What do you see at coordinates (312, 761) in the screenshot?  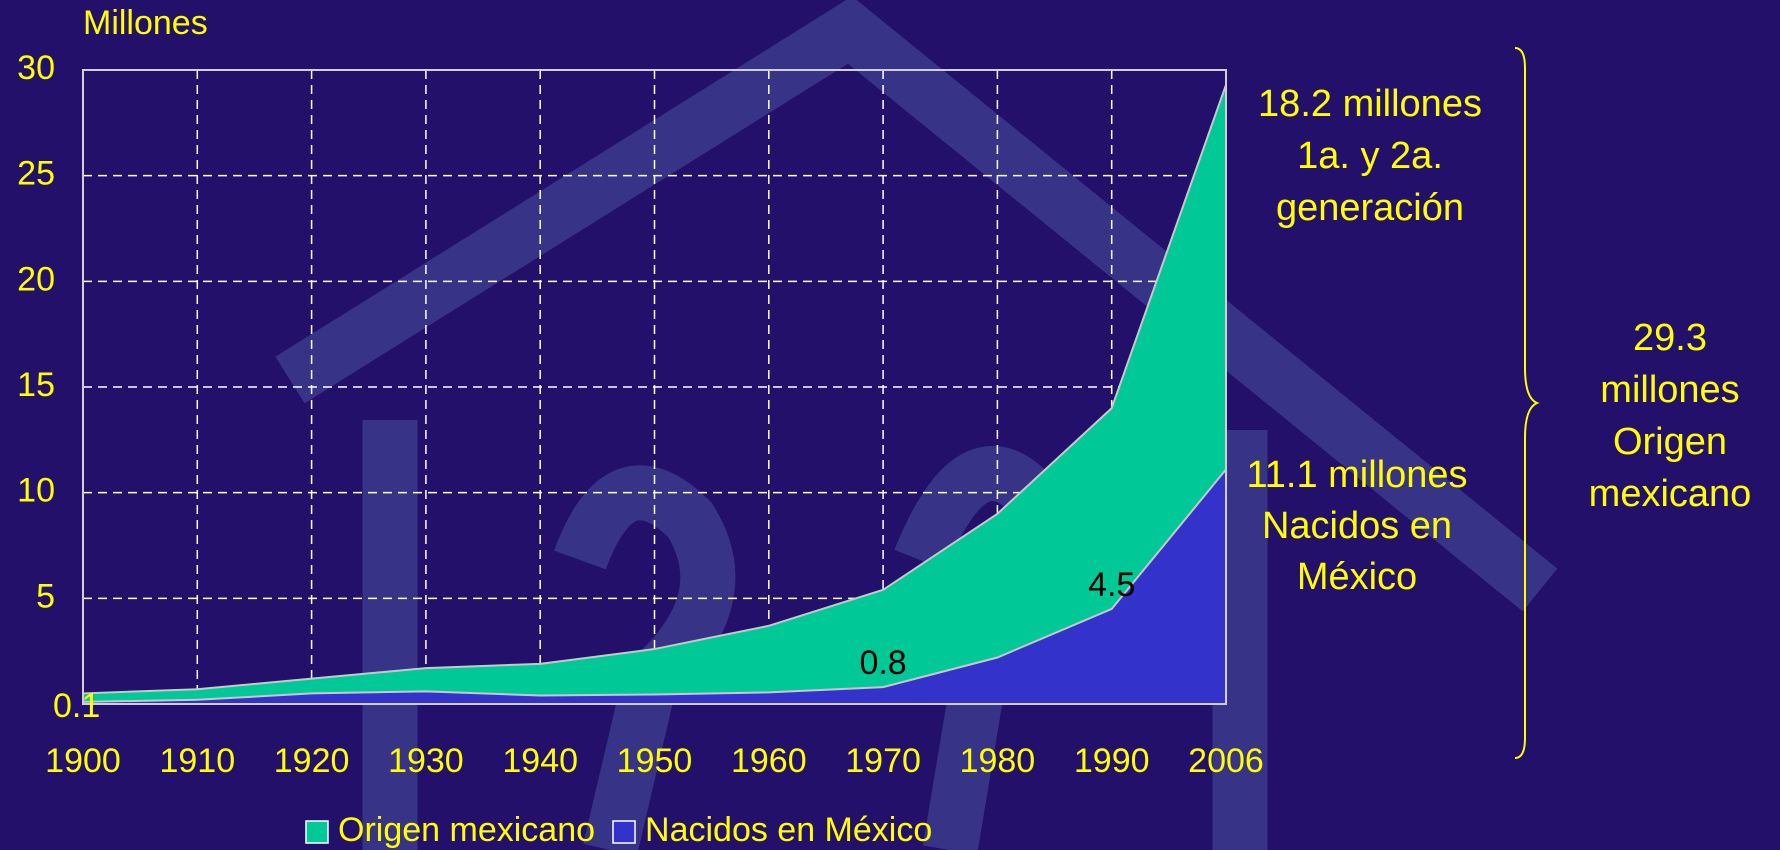 I see `x-tick-label: 1920` at bounding box center [312, 761].